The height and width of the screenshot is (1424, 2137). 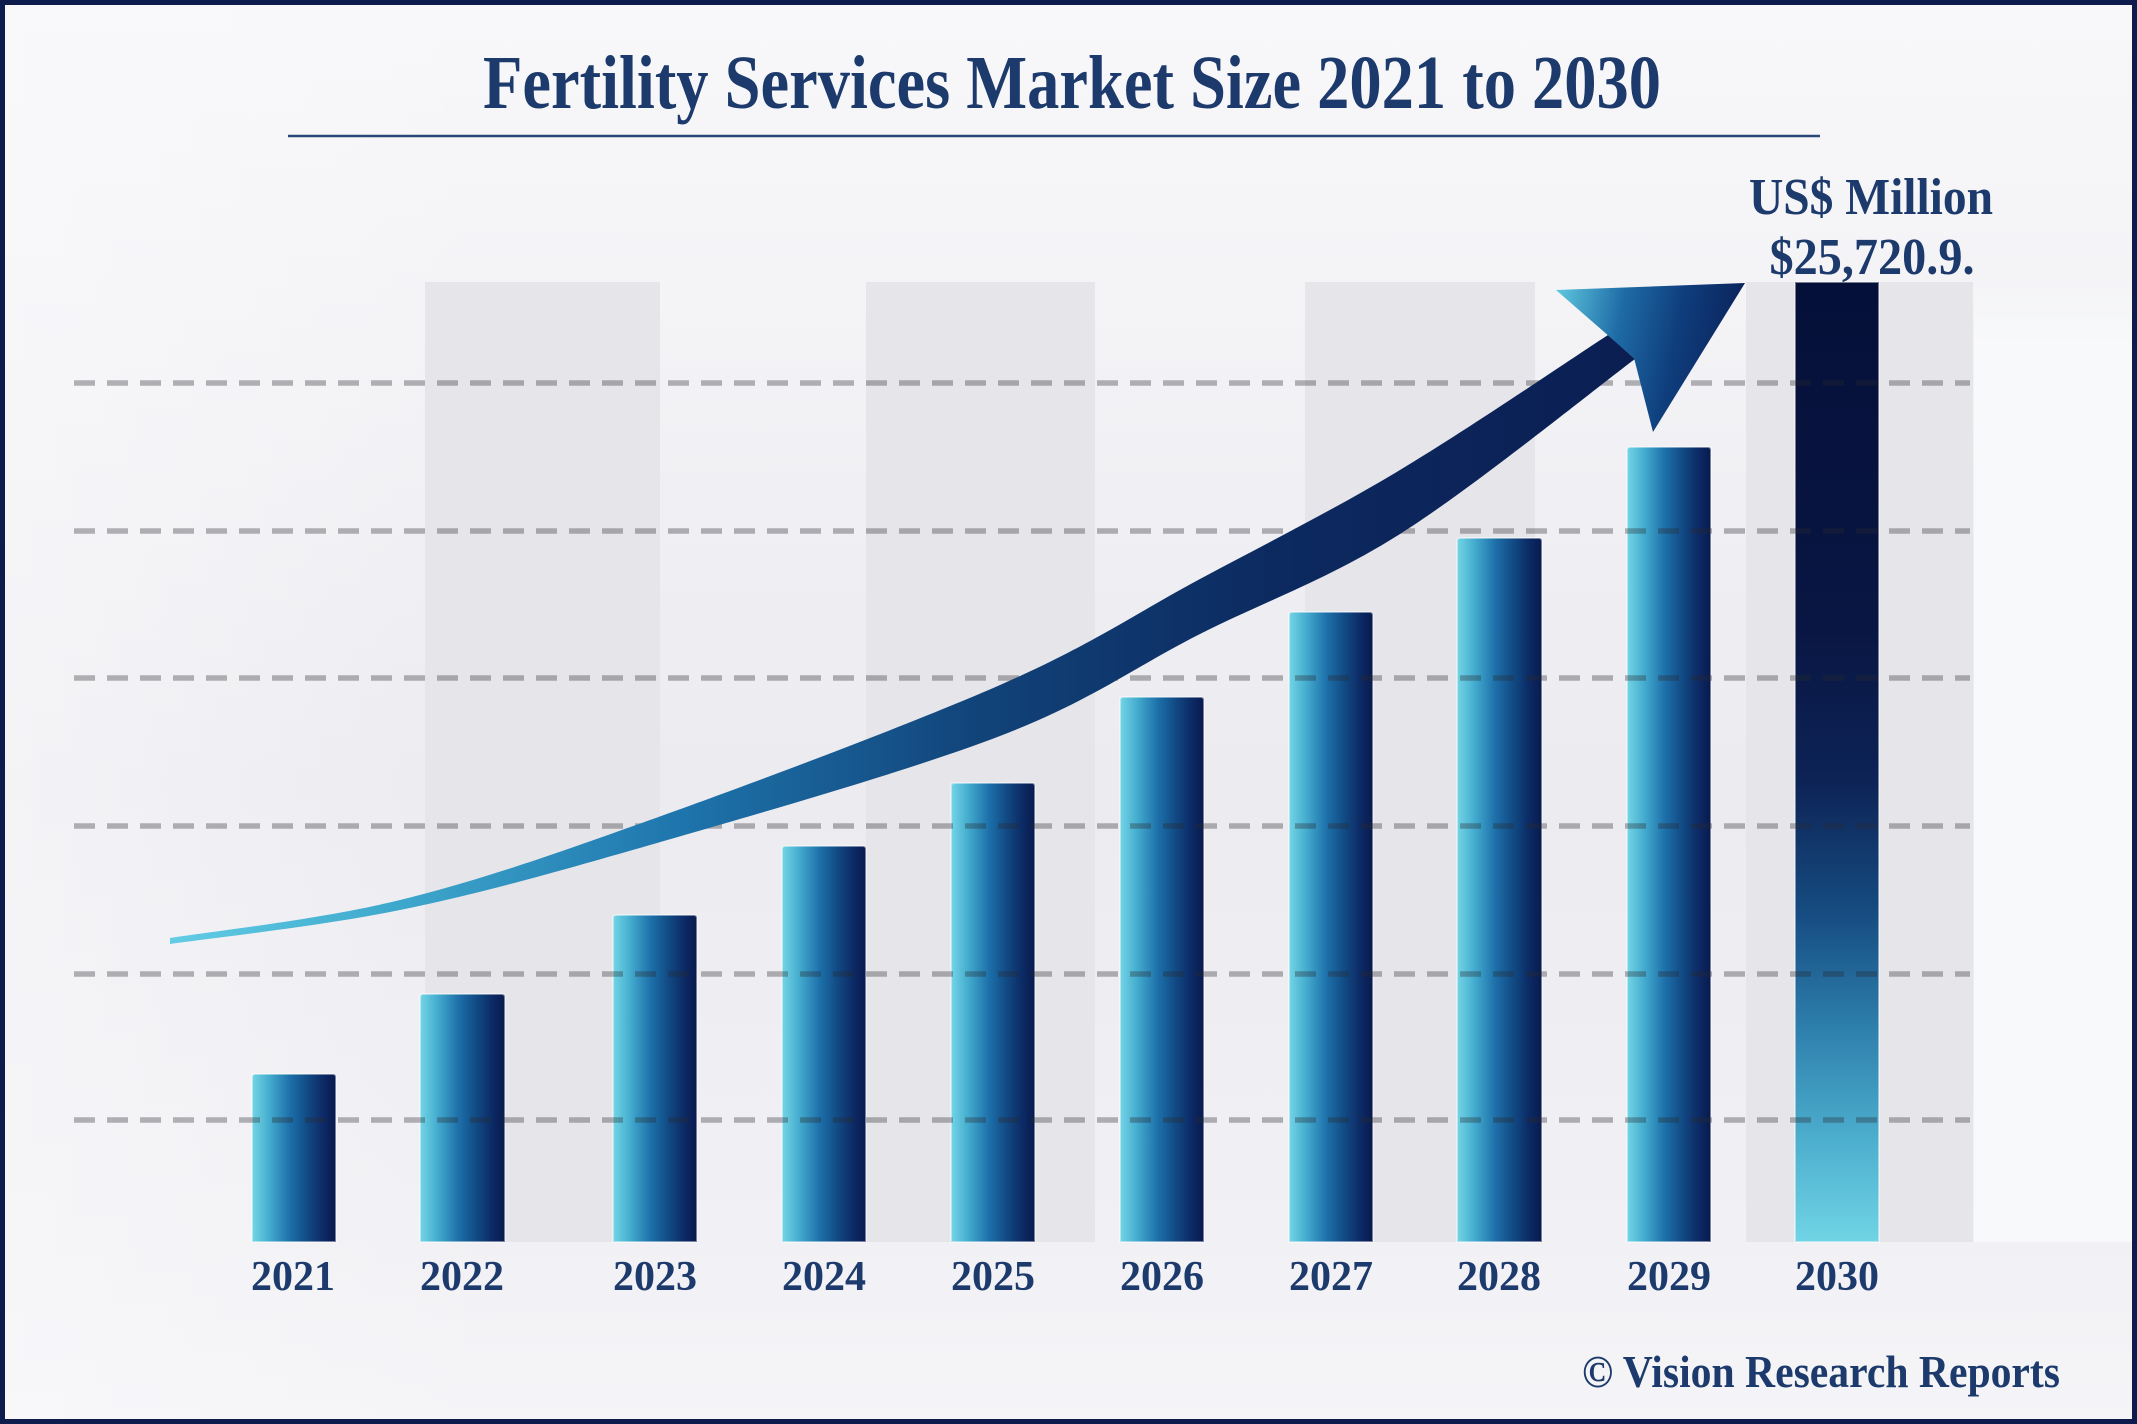 I want to click on svg-text: 2022, so click(x=462, y=1277).